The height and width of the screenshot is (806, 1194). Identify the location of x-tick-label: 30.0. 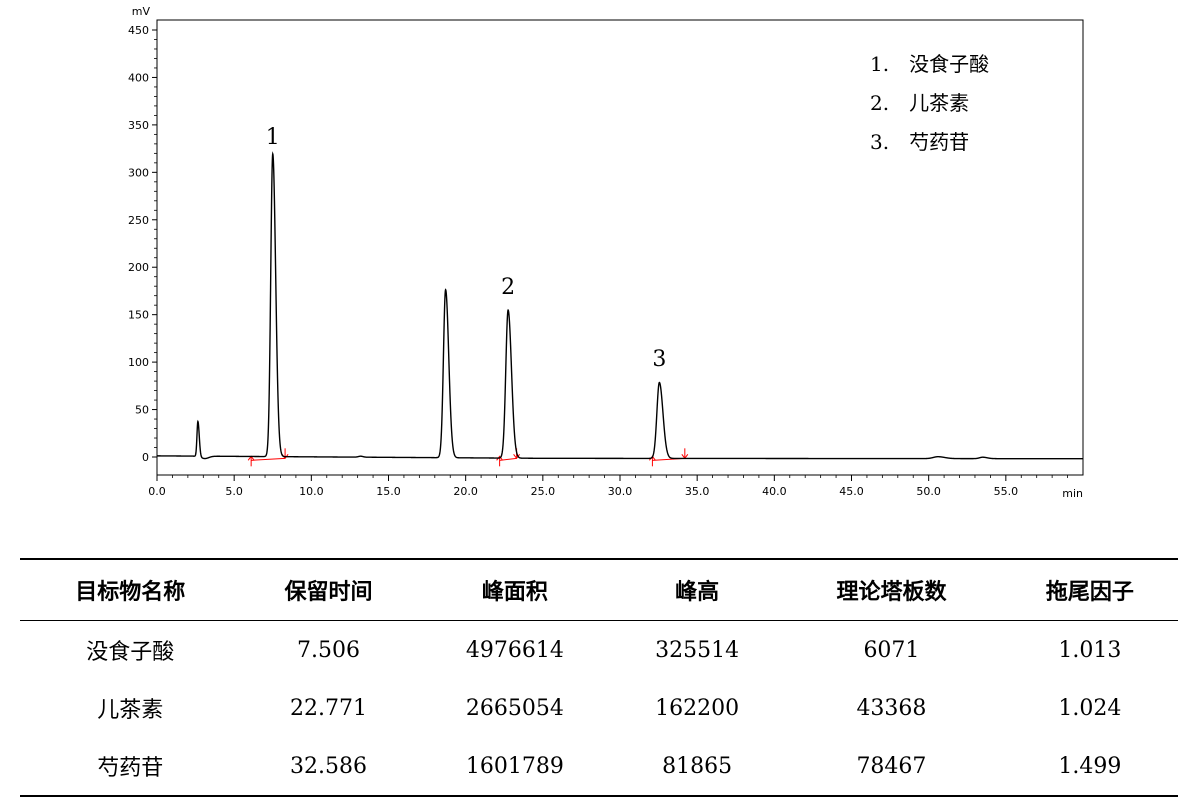
(620, 491).